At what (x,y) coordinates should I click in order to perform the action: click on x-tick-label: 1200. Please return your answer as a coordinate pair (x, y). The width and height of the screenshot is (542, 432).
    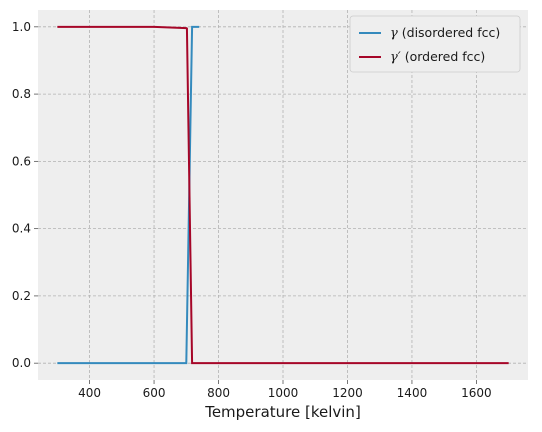
    Looking at the image, I should click on (347, 393).